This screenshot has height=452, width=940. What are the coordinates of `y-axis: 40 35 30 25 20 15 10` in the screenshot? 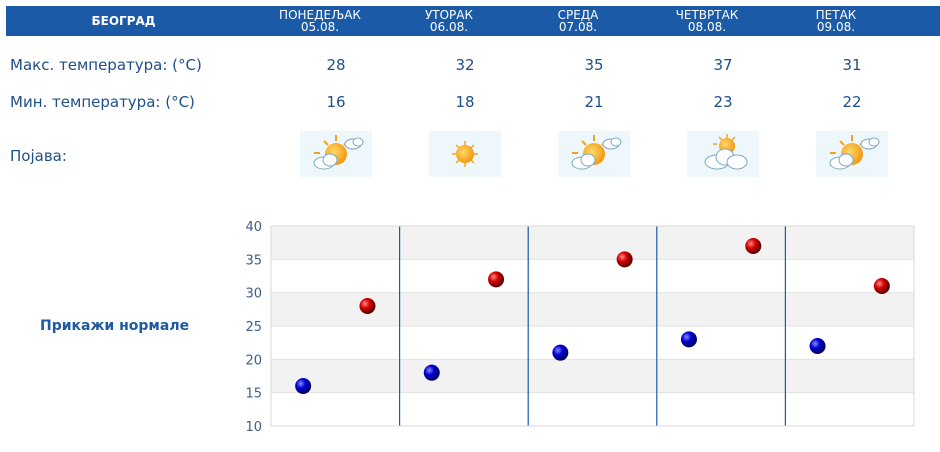 It's located at (253, 327).